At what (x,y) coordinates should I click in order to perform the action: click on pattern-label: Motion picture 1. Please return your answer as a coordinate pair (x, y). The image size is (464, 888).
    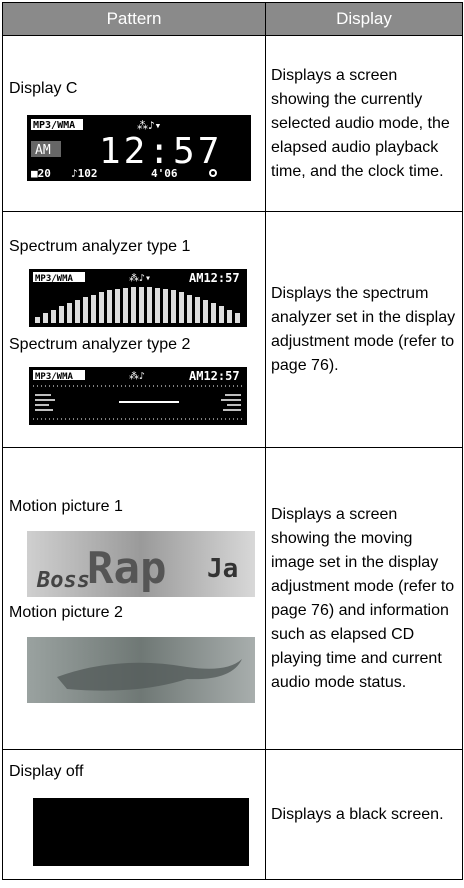
    Looking at the image, I should click on (66, 506).